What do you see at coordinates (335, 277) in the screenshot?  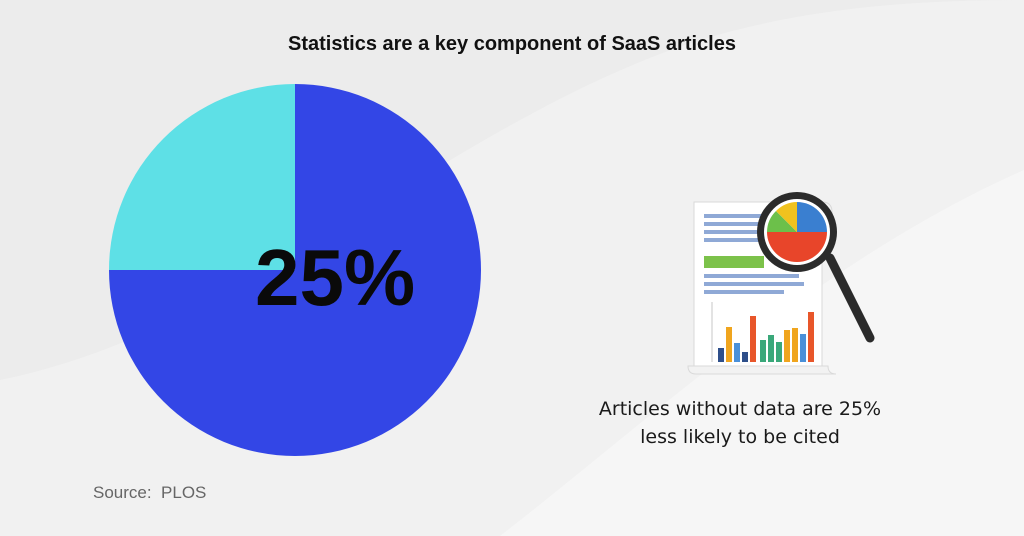 I see `center-percentage-label: 25%` at bounding box center [335, 277].